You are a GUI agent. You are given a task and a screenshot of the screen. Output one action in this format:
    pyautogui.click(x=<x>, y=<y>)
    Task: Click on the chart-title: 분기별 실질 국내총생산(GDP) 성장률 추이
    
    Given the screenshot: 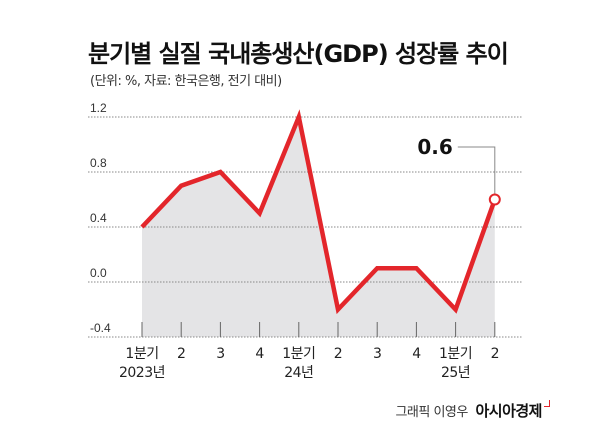 What is the action you would take?
    pyautogui.click(x=298, y=54)
    